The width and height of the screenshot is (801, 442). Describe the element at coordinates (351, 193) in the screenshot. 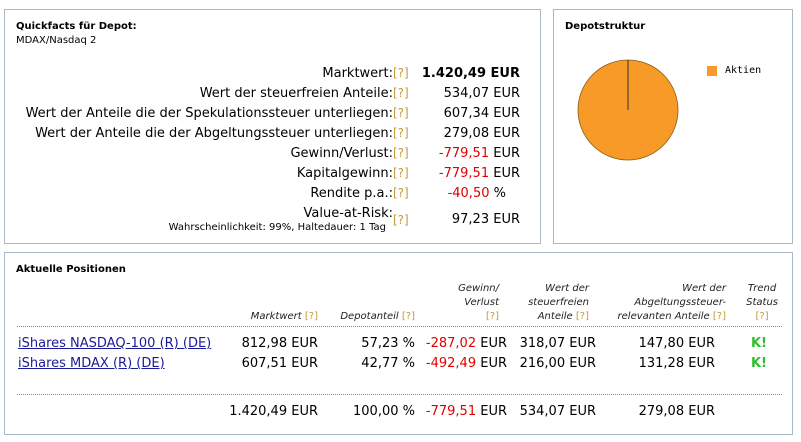

I see `qf-label: Rendite p.a.:` at that location.